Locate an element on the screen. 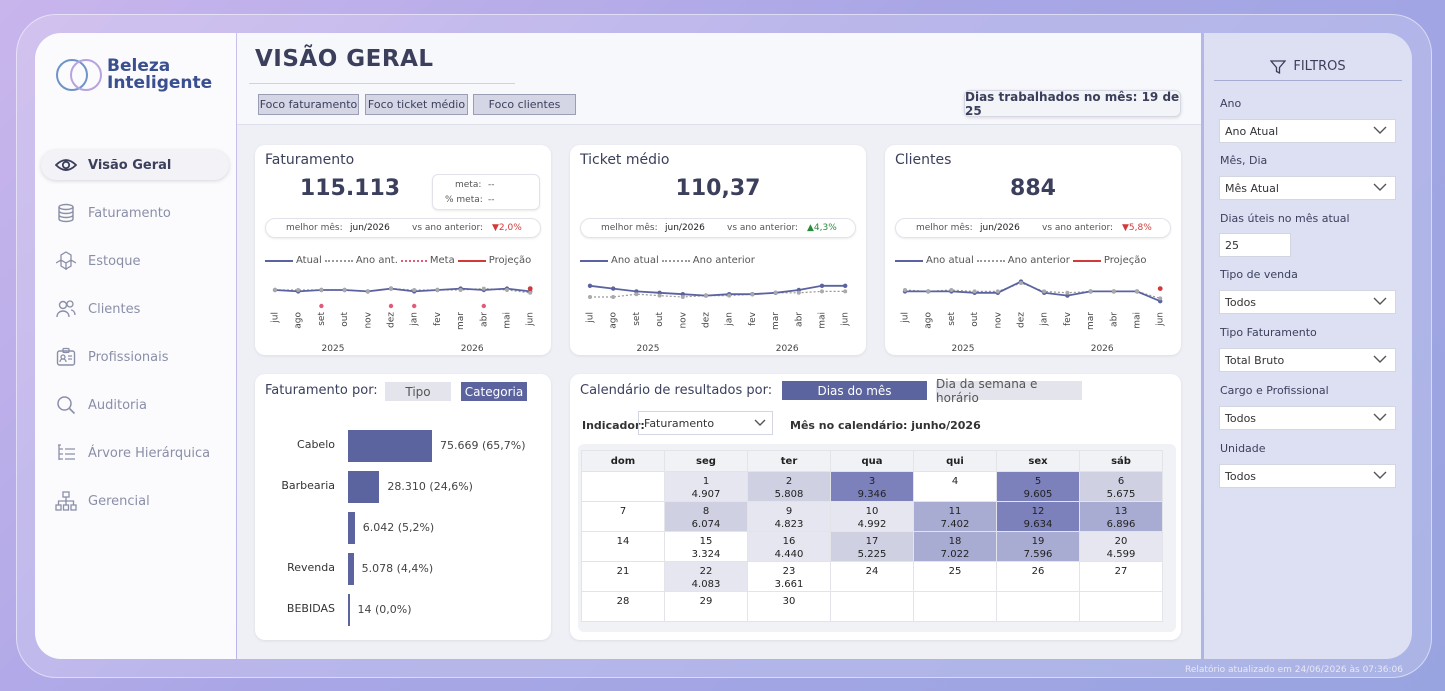 This screenshot has height=691, width=1445. filter-select-unidade: Todos is located at coordinates (1307, 476).